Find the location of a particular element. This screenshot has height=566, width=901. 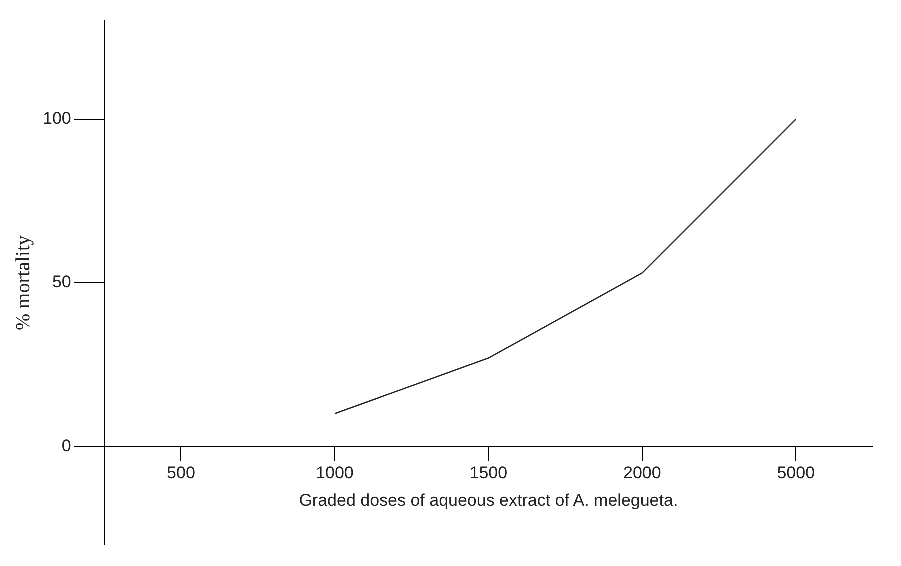

x-tick-label: 5000 is located at coordinates (796, 473).